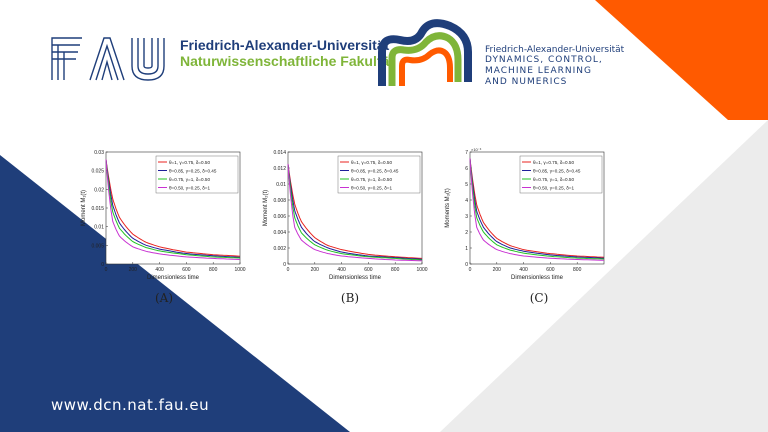 The image size is (768, 432). Describe the element at coordinates (279, 249) in the screenshot. I see `y-tick-label: 0.002` at that location.